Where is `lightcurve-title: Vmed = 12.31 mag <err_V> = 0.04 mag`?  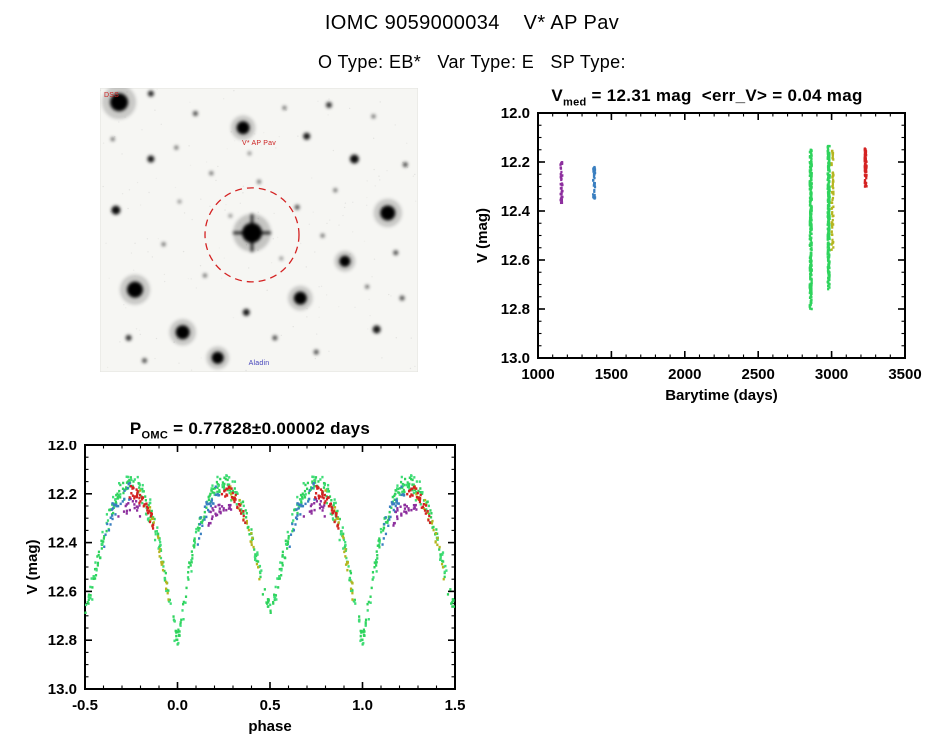
lightcurve-title: Vmed = 12.31 mag <err_V> = 0.04 mag is located at coordinates (707, 97).